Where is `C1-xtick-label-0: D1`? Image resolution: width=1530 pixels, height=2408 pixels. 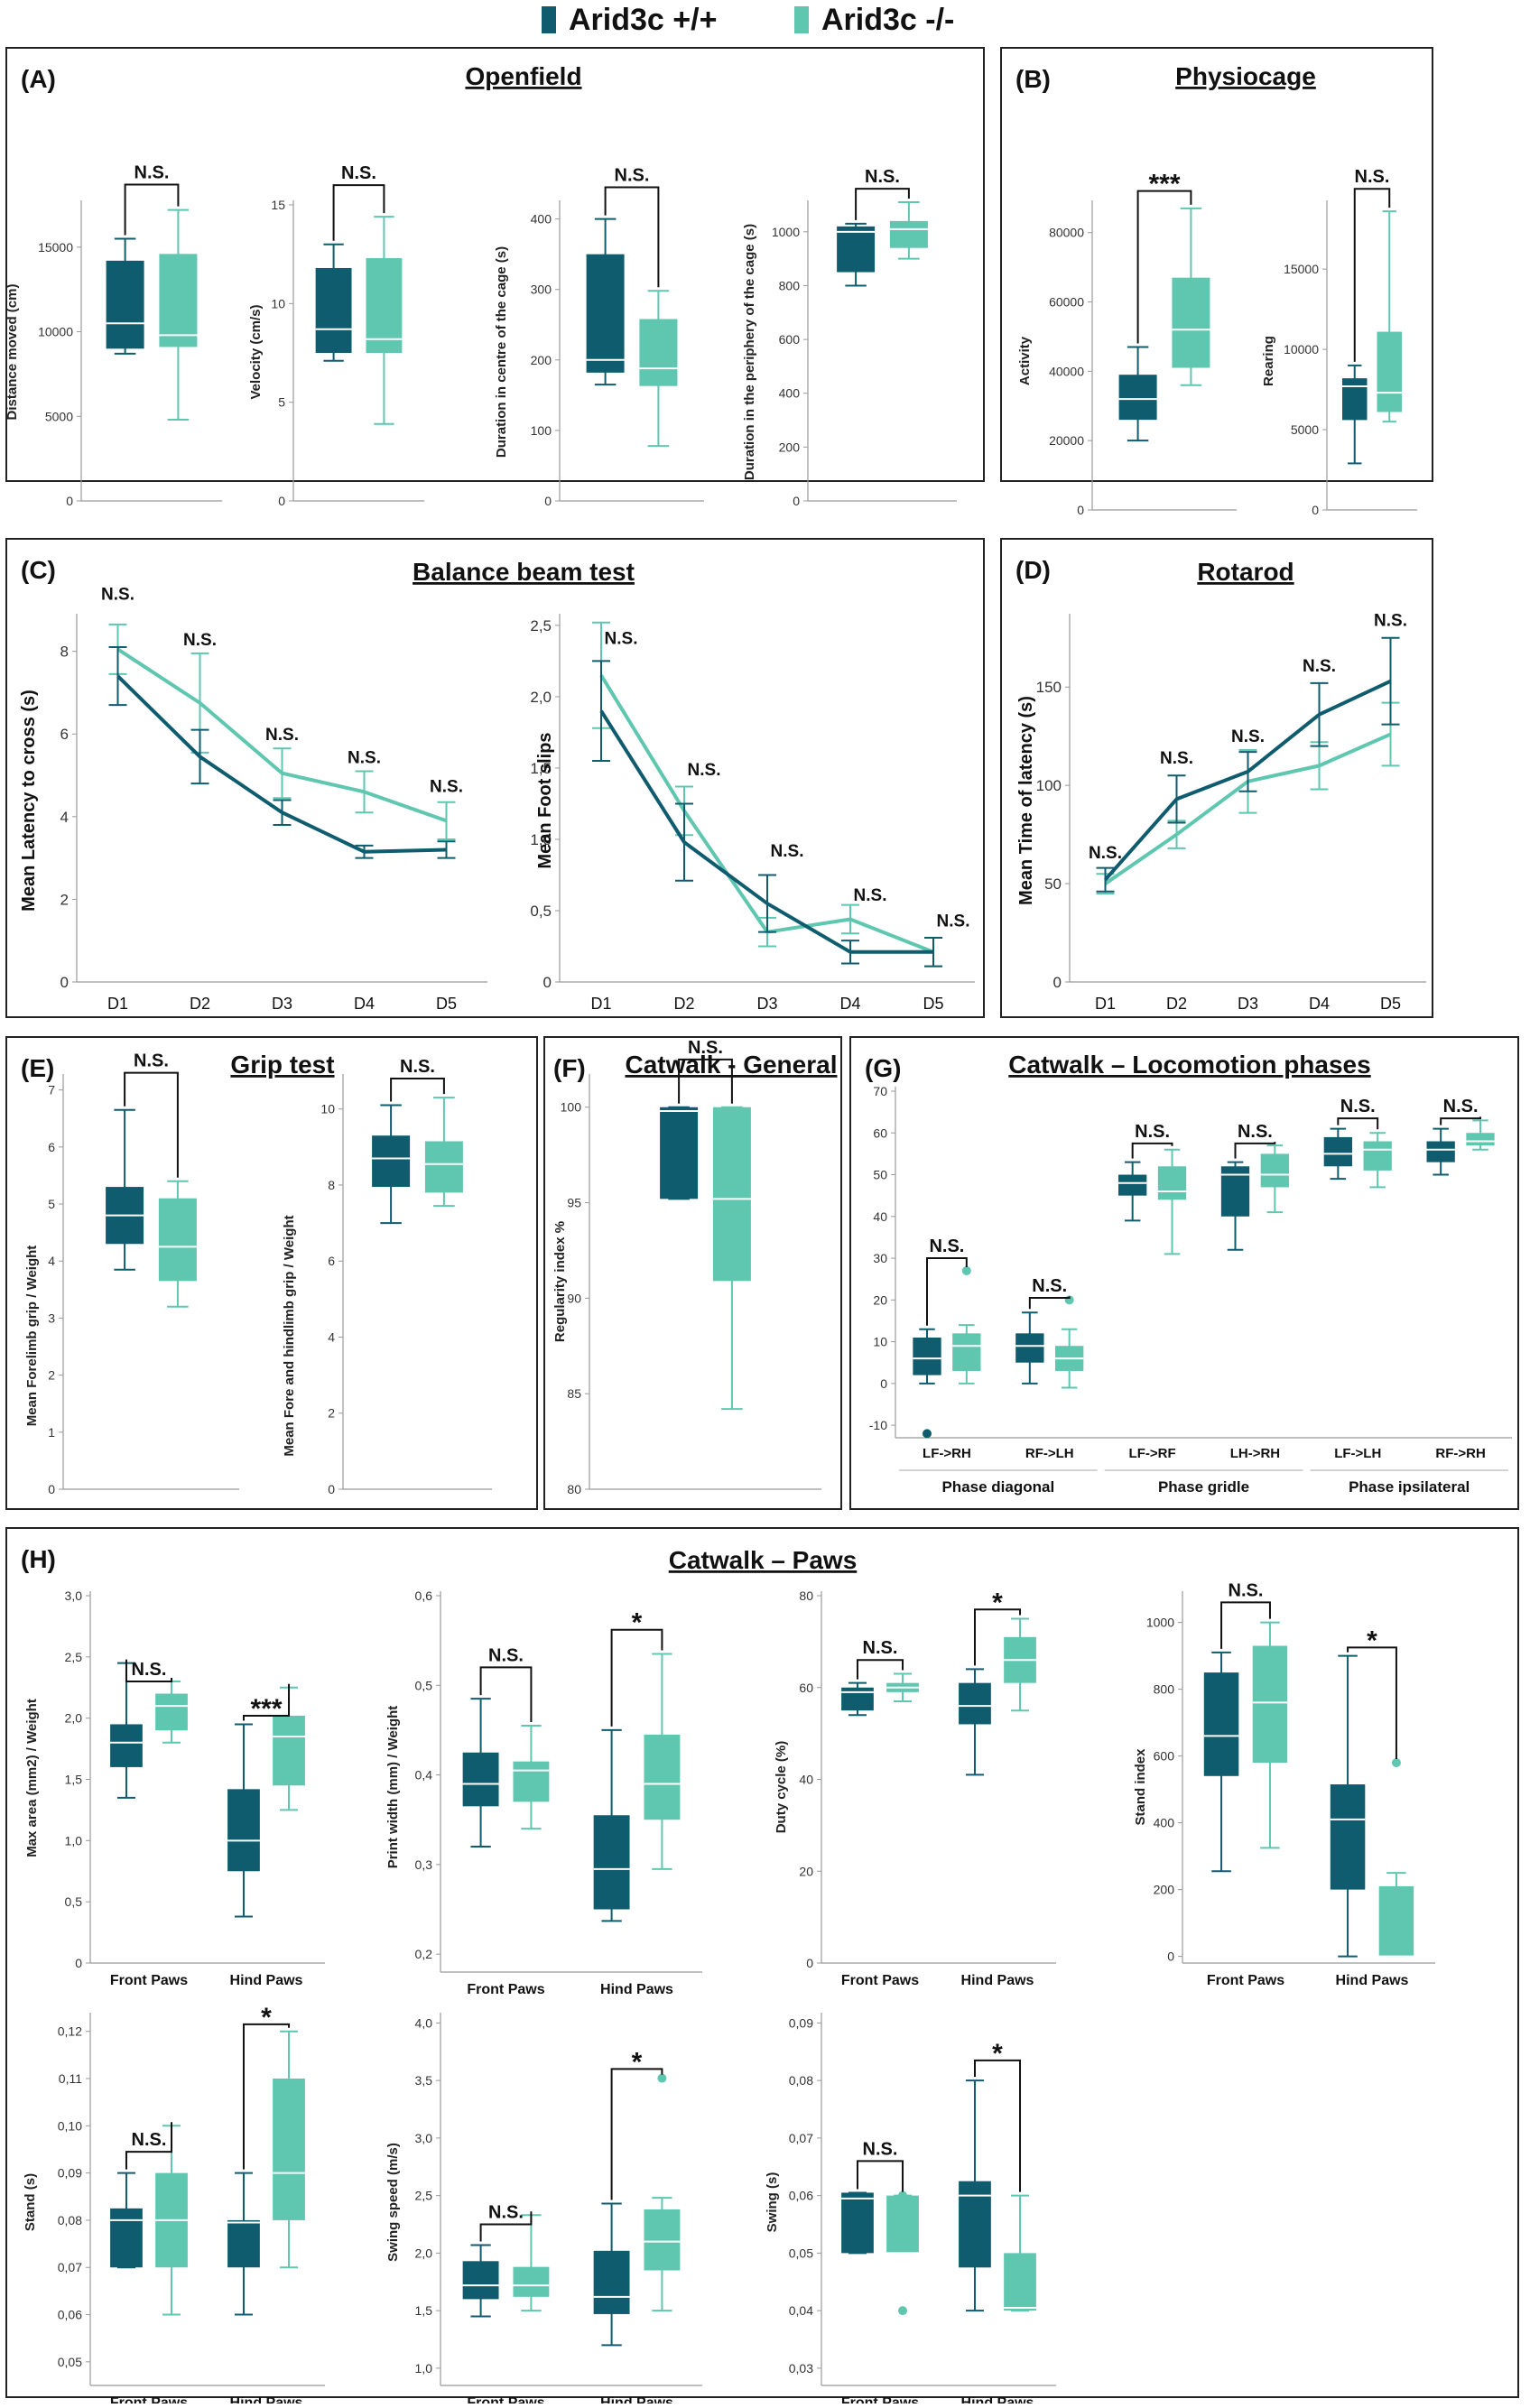
C1-xtick-label-0: D1 is located at coordinates (118, 1004).